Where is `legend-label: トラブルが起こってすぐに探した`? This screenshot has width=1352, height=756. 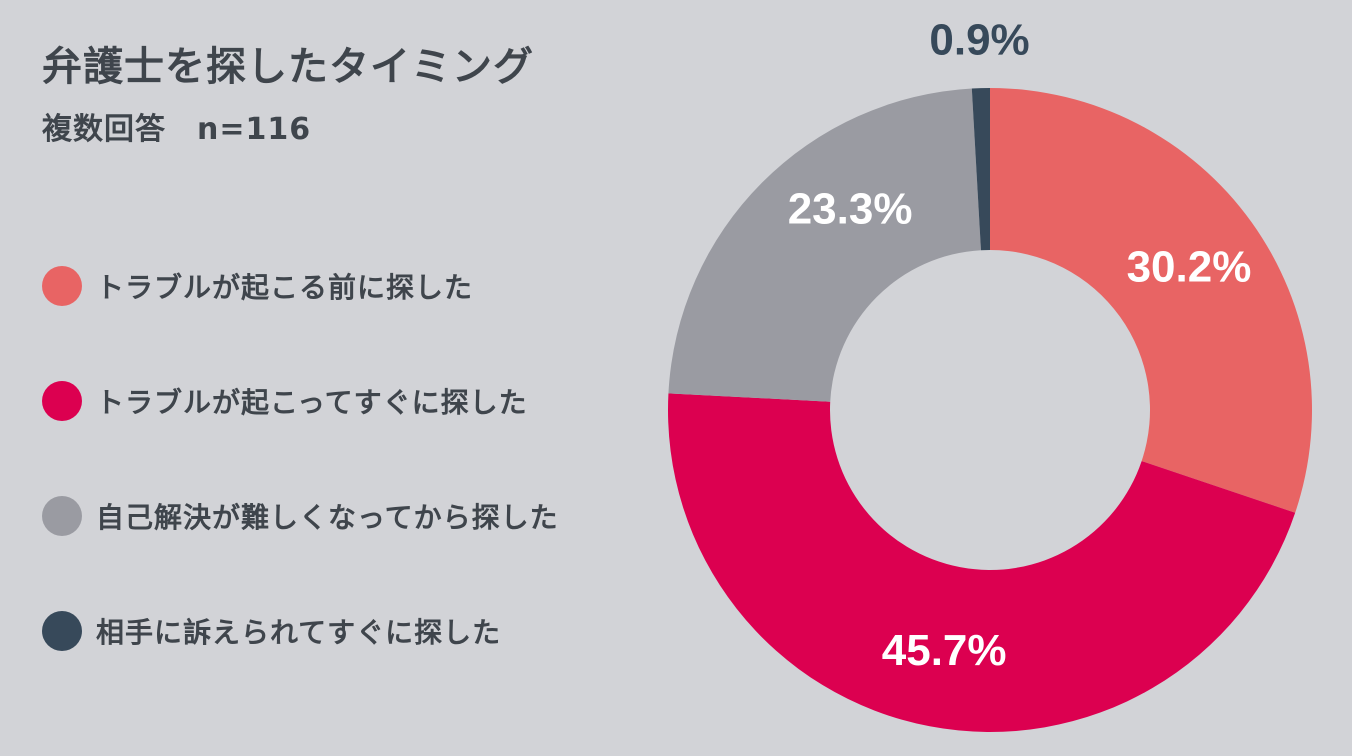
legend-label: トラブルが起こってすぐに探した is located at coordinates (312, 402).